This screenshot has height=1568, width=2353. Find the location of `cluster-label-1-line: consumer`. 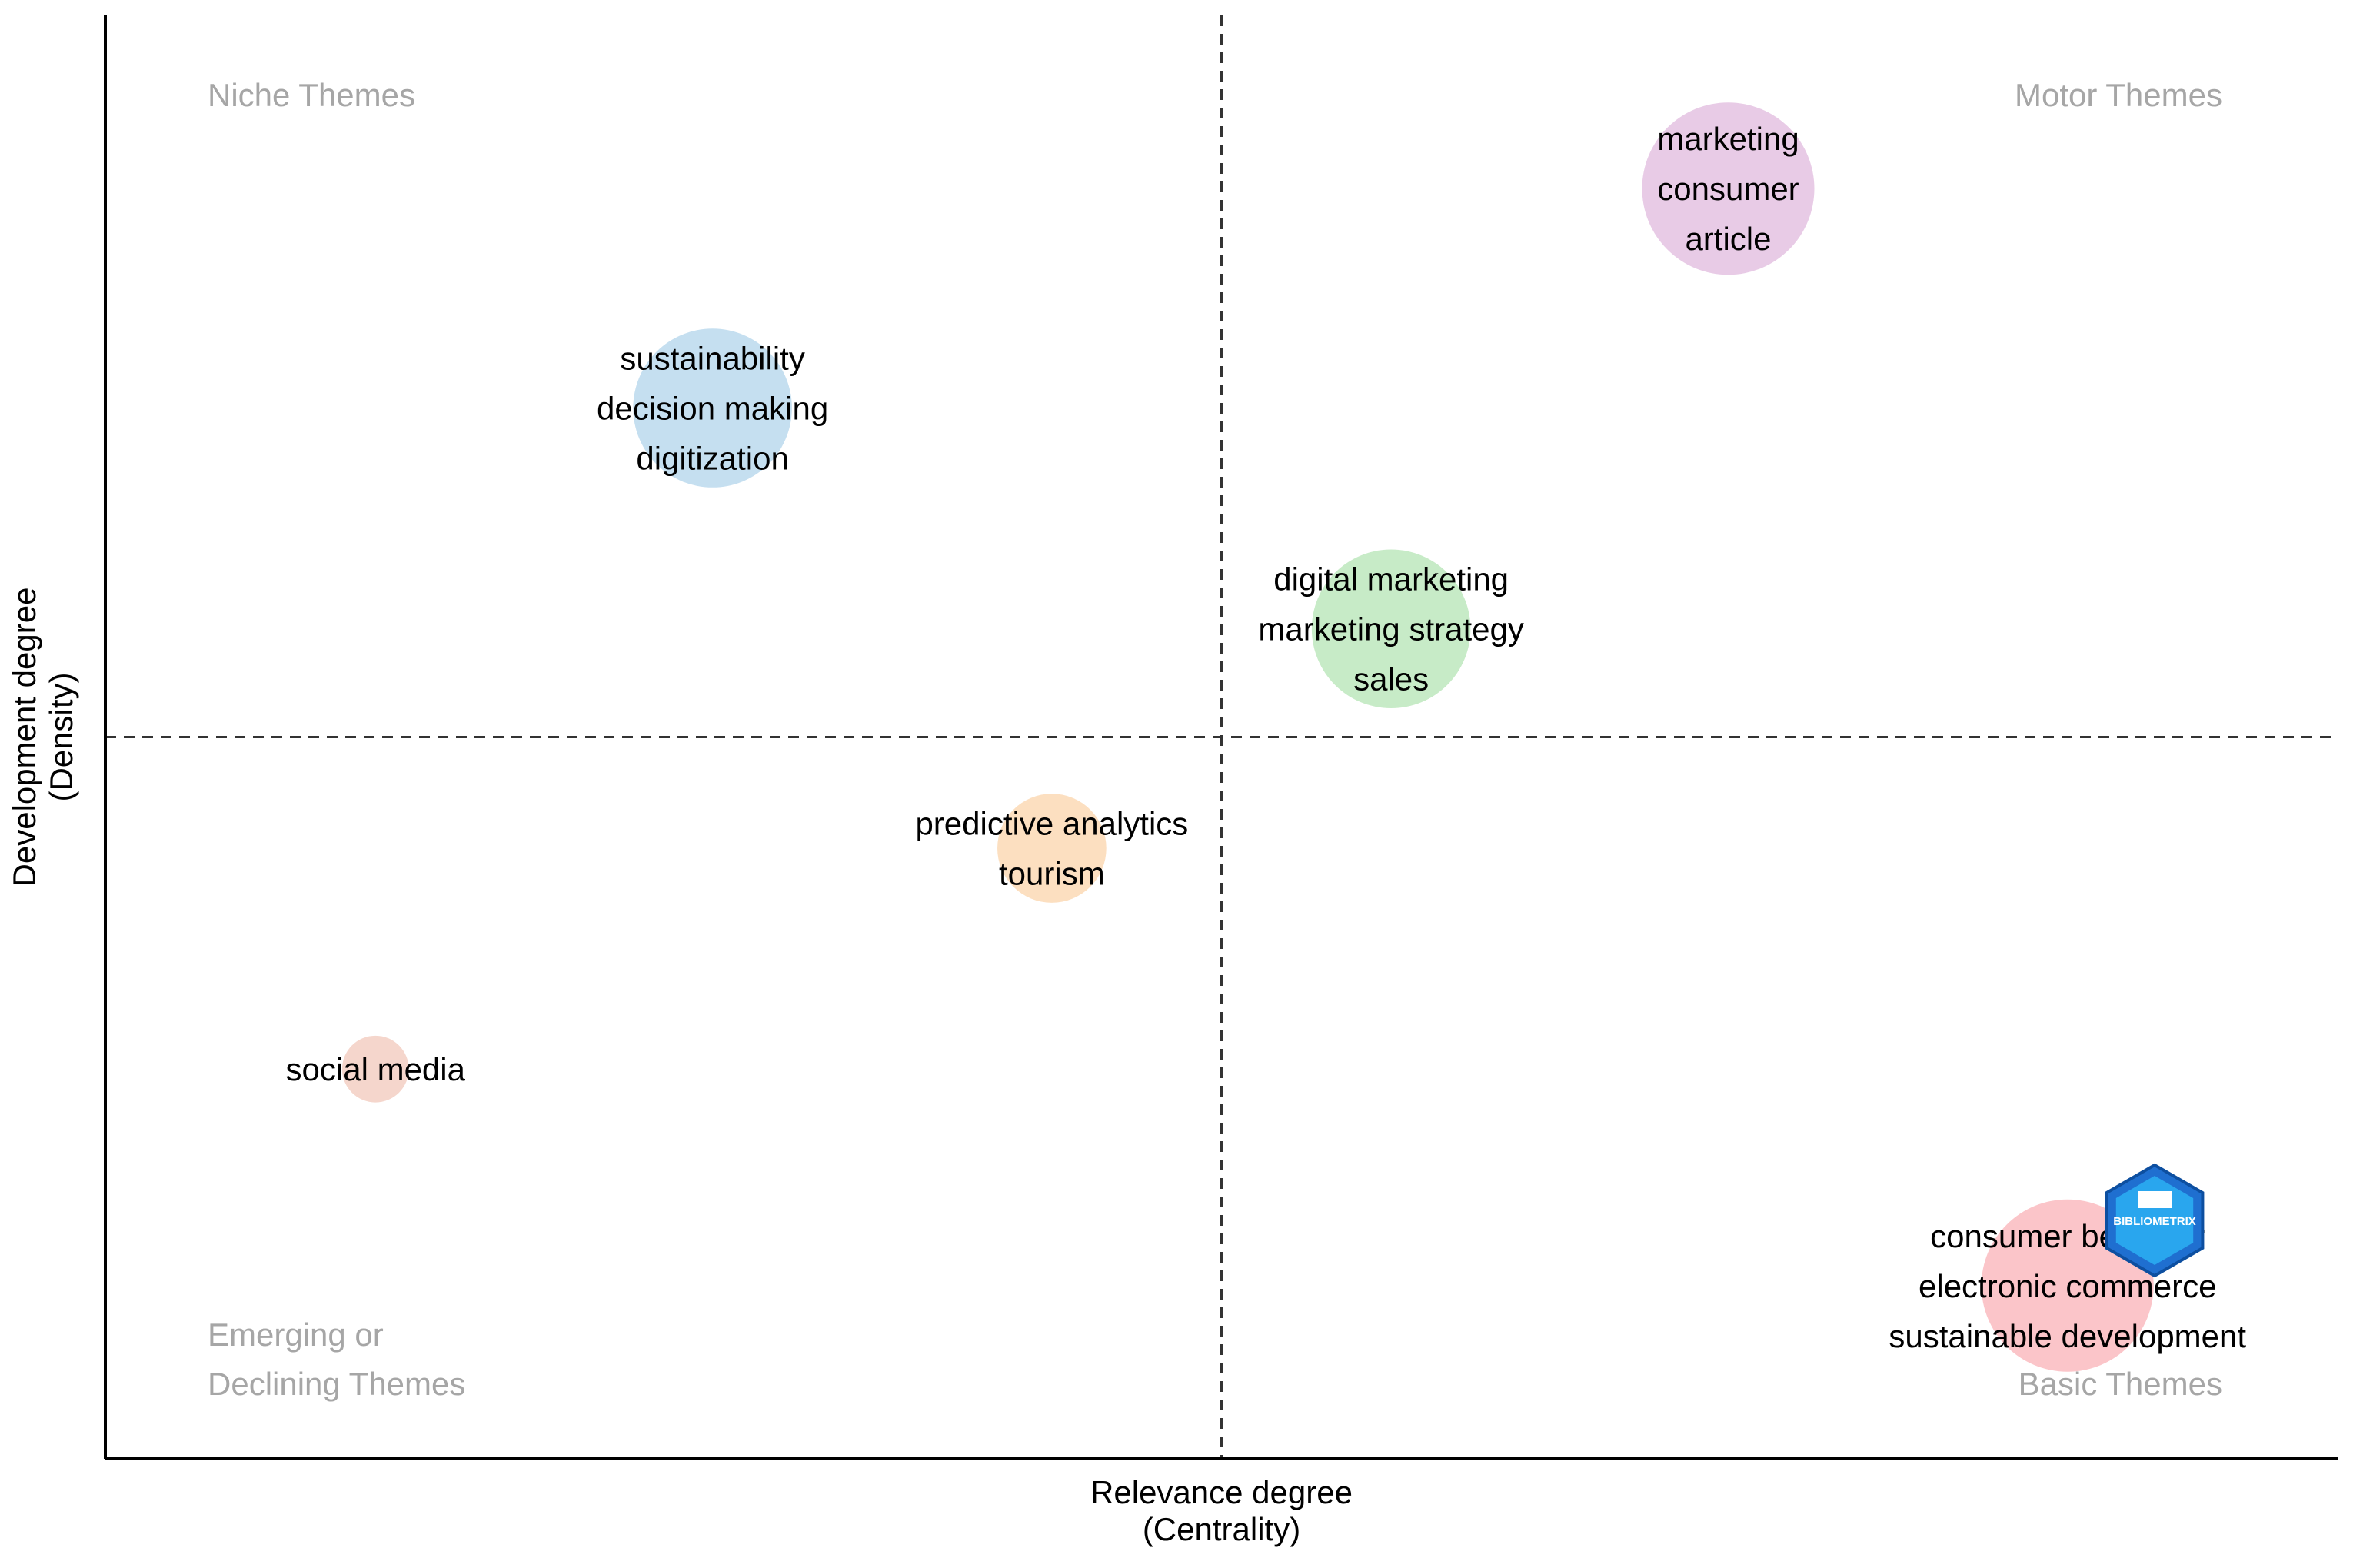

cluster-label-1-line: consumer is located at coordinates (1728, 189).